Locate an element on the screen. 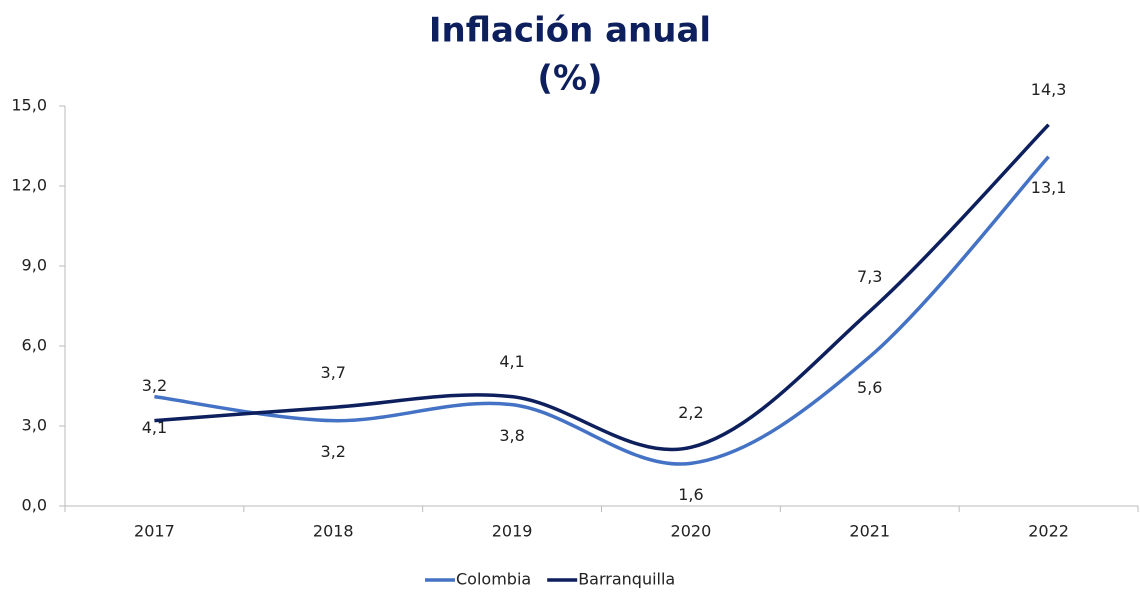 The width and height of the screenshot is (1140, 592). x-tick-label: 2017 is located at coordinates (154, 531).